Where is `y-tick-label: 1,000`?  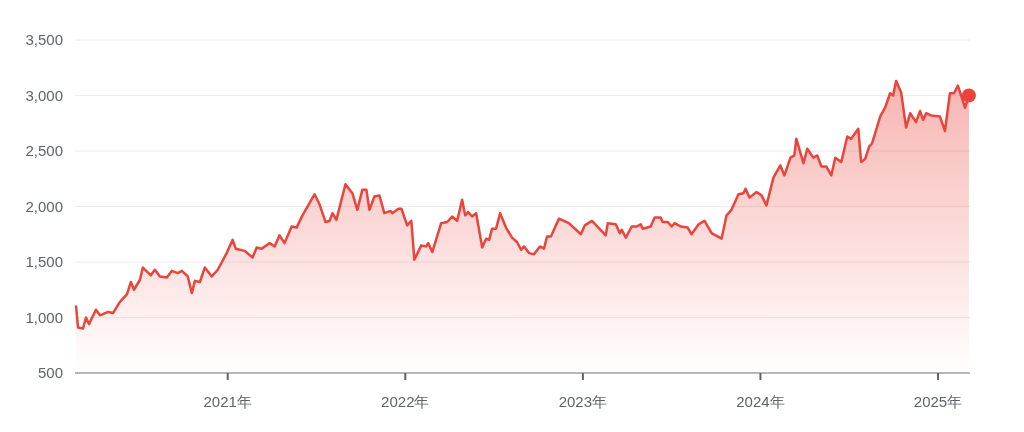
y-tick-label: 1,000 is located at coordinates (44, 317).